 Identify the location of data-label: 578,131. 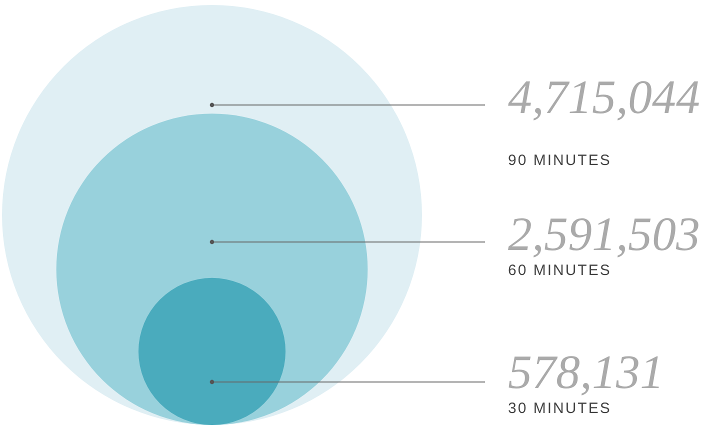
(586, 372).